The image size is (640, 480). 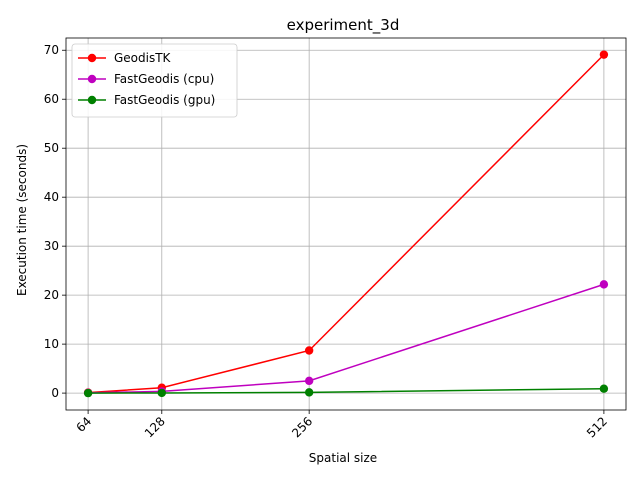 I want to click on y-tick-label: 30, so click(x=51, y=246).